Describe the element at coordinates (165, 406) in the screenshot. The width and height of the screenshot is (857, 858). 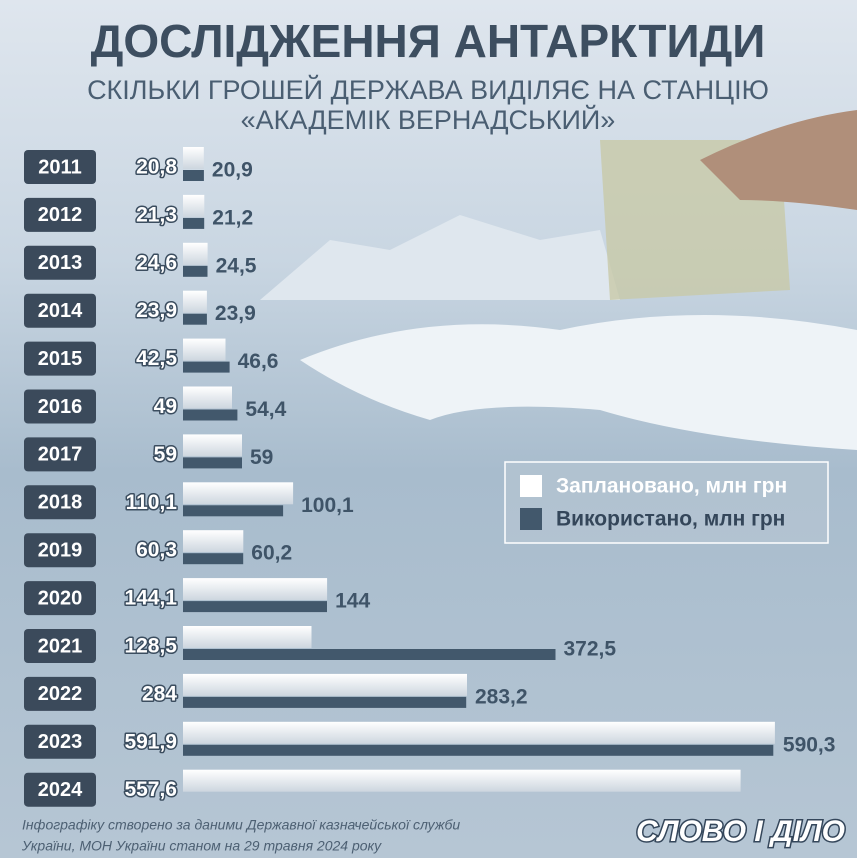
I see `value-label: 49` at that location.